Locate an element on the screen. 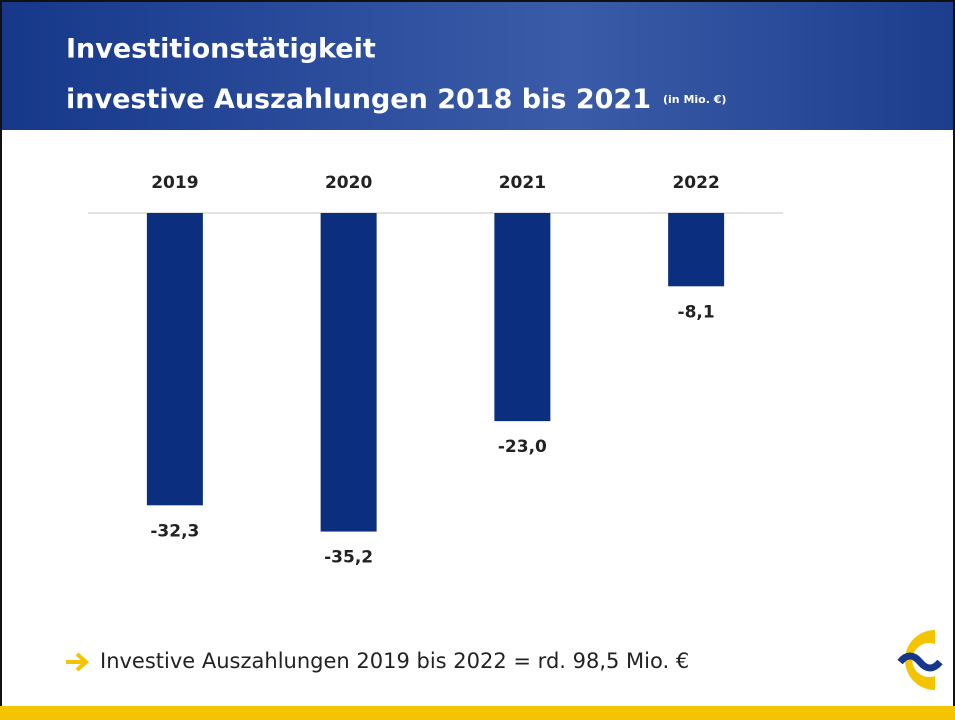 Image resolution: width=955 pixels, height=720 pixels. chart-title: Investitionstätigkeit is located at coordinates (221, 49).